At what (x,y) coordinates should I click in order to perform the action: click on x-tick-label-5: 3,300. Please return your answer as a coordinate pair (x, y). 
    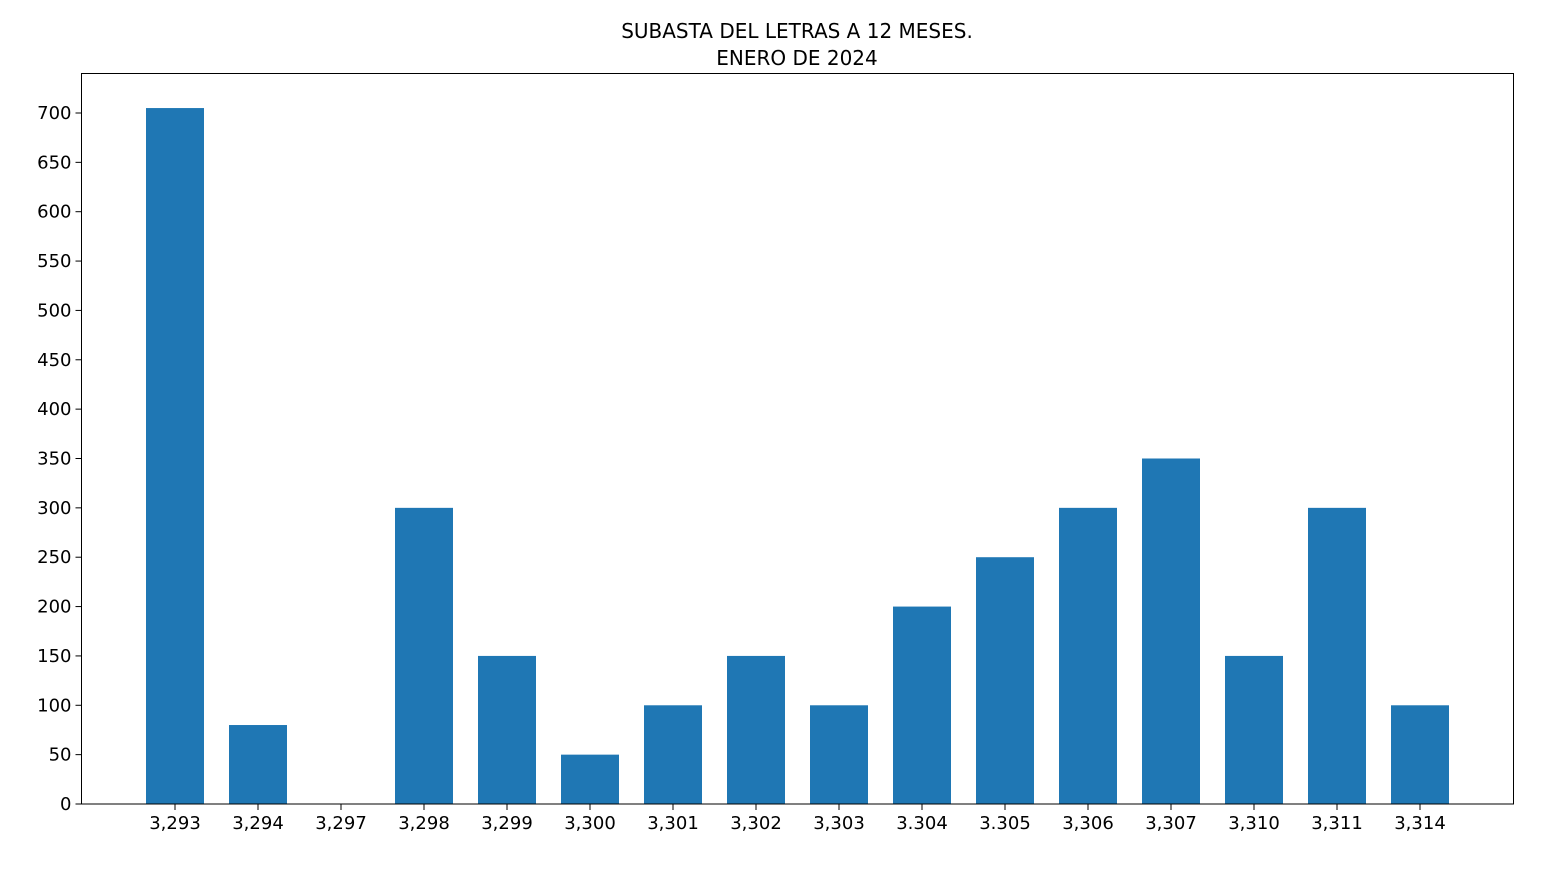
    Looking at the image, I should click on (590, 823).